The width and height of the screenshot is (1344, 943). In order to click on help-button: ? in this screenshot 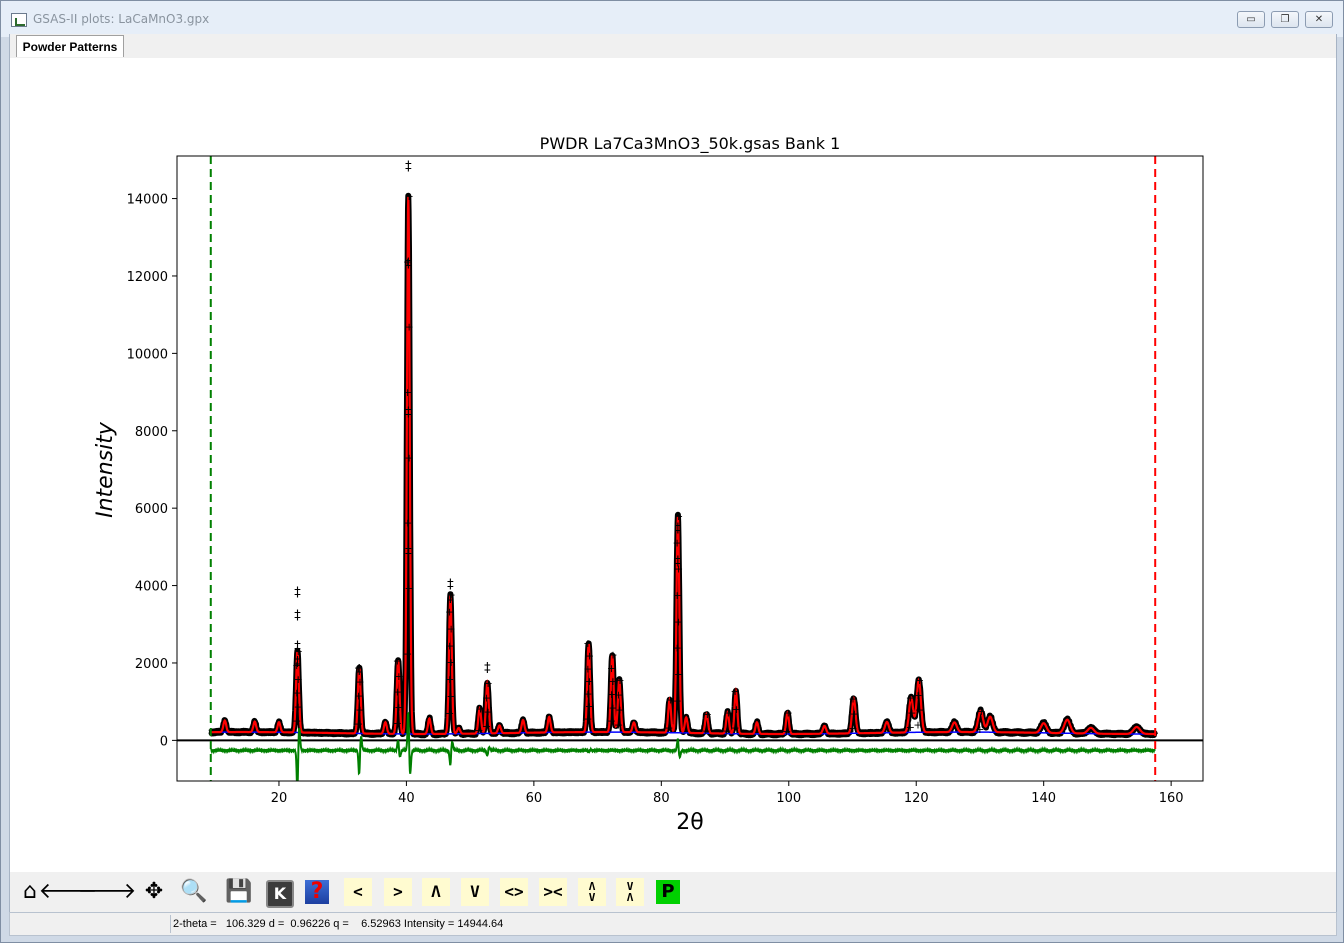, I will do `click(317, 892)`.